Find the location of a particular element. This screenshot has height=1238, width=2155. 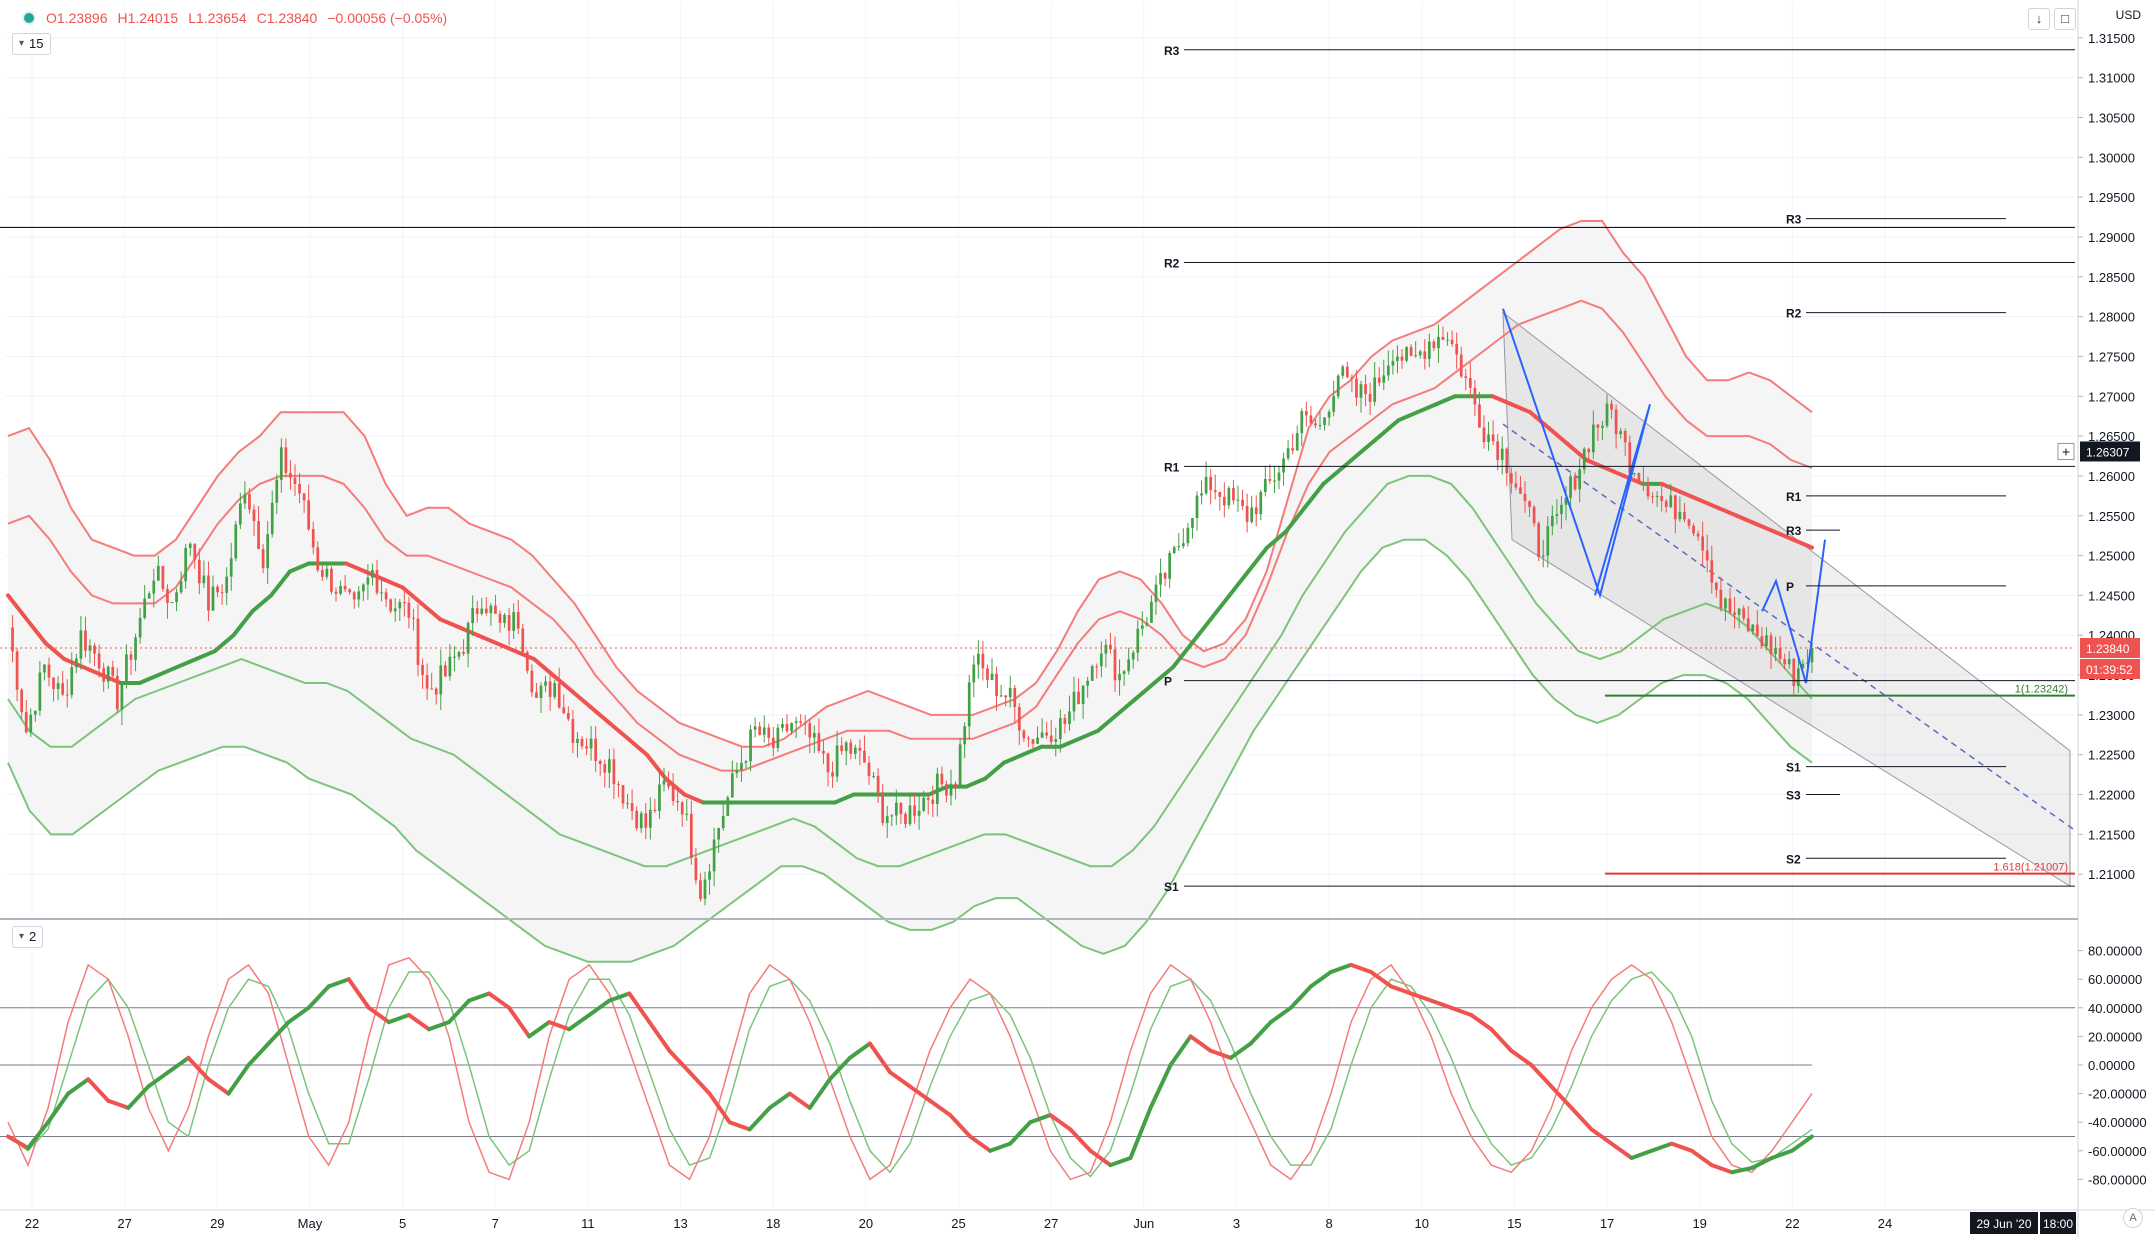

osc-tick-label: 20.00000 is located at coordinates (2115, 1036).